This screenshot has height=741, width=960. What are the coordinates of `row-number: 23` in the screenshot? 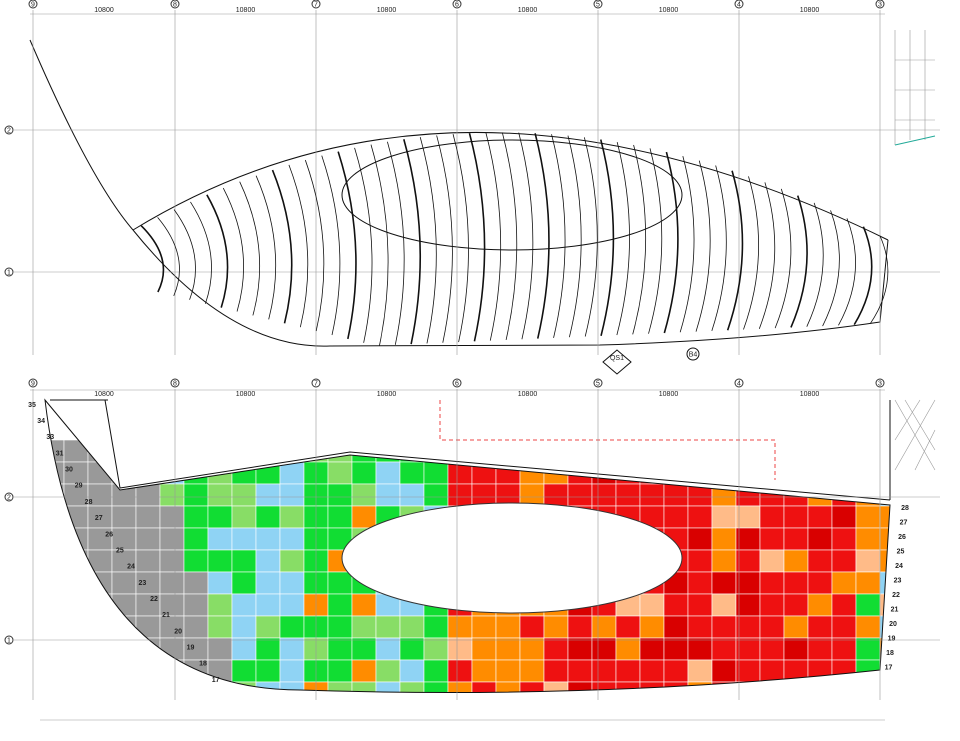 It's located at (898, 580).